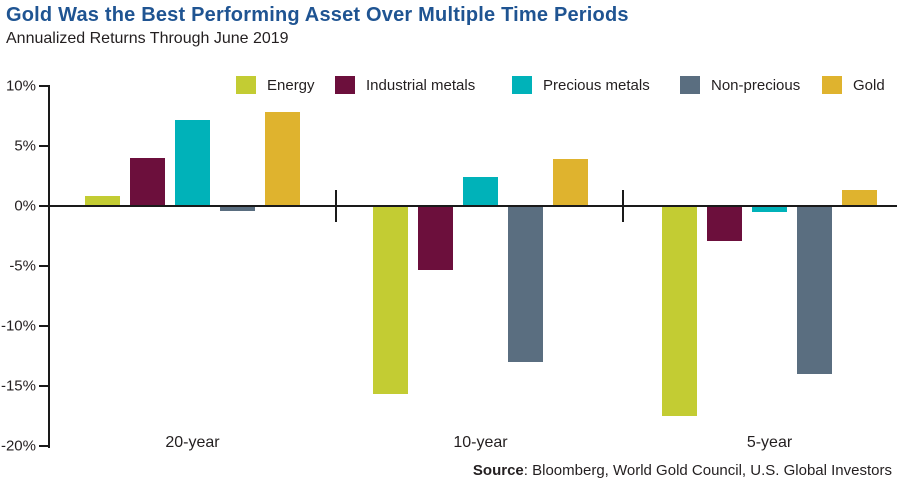  I want to click on legend-label: Non-precious, so click(756, 85).